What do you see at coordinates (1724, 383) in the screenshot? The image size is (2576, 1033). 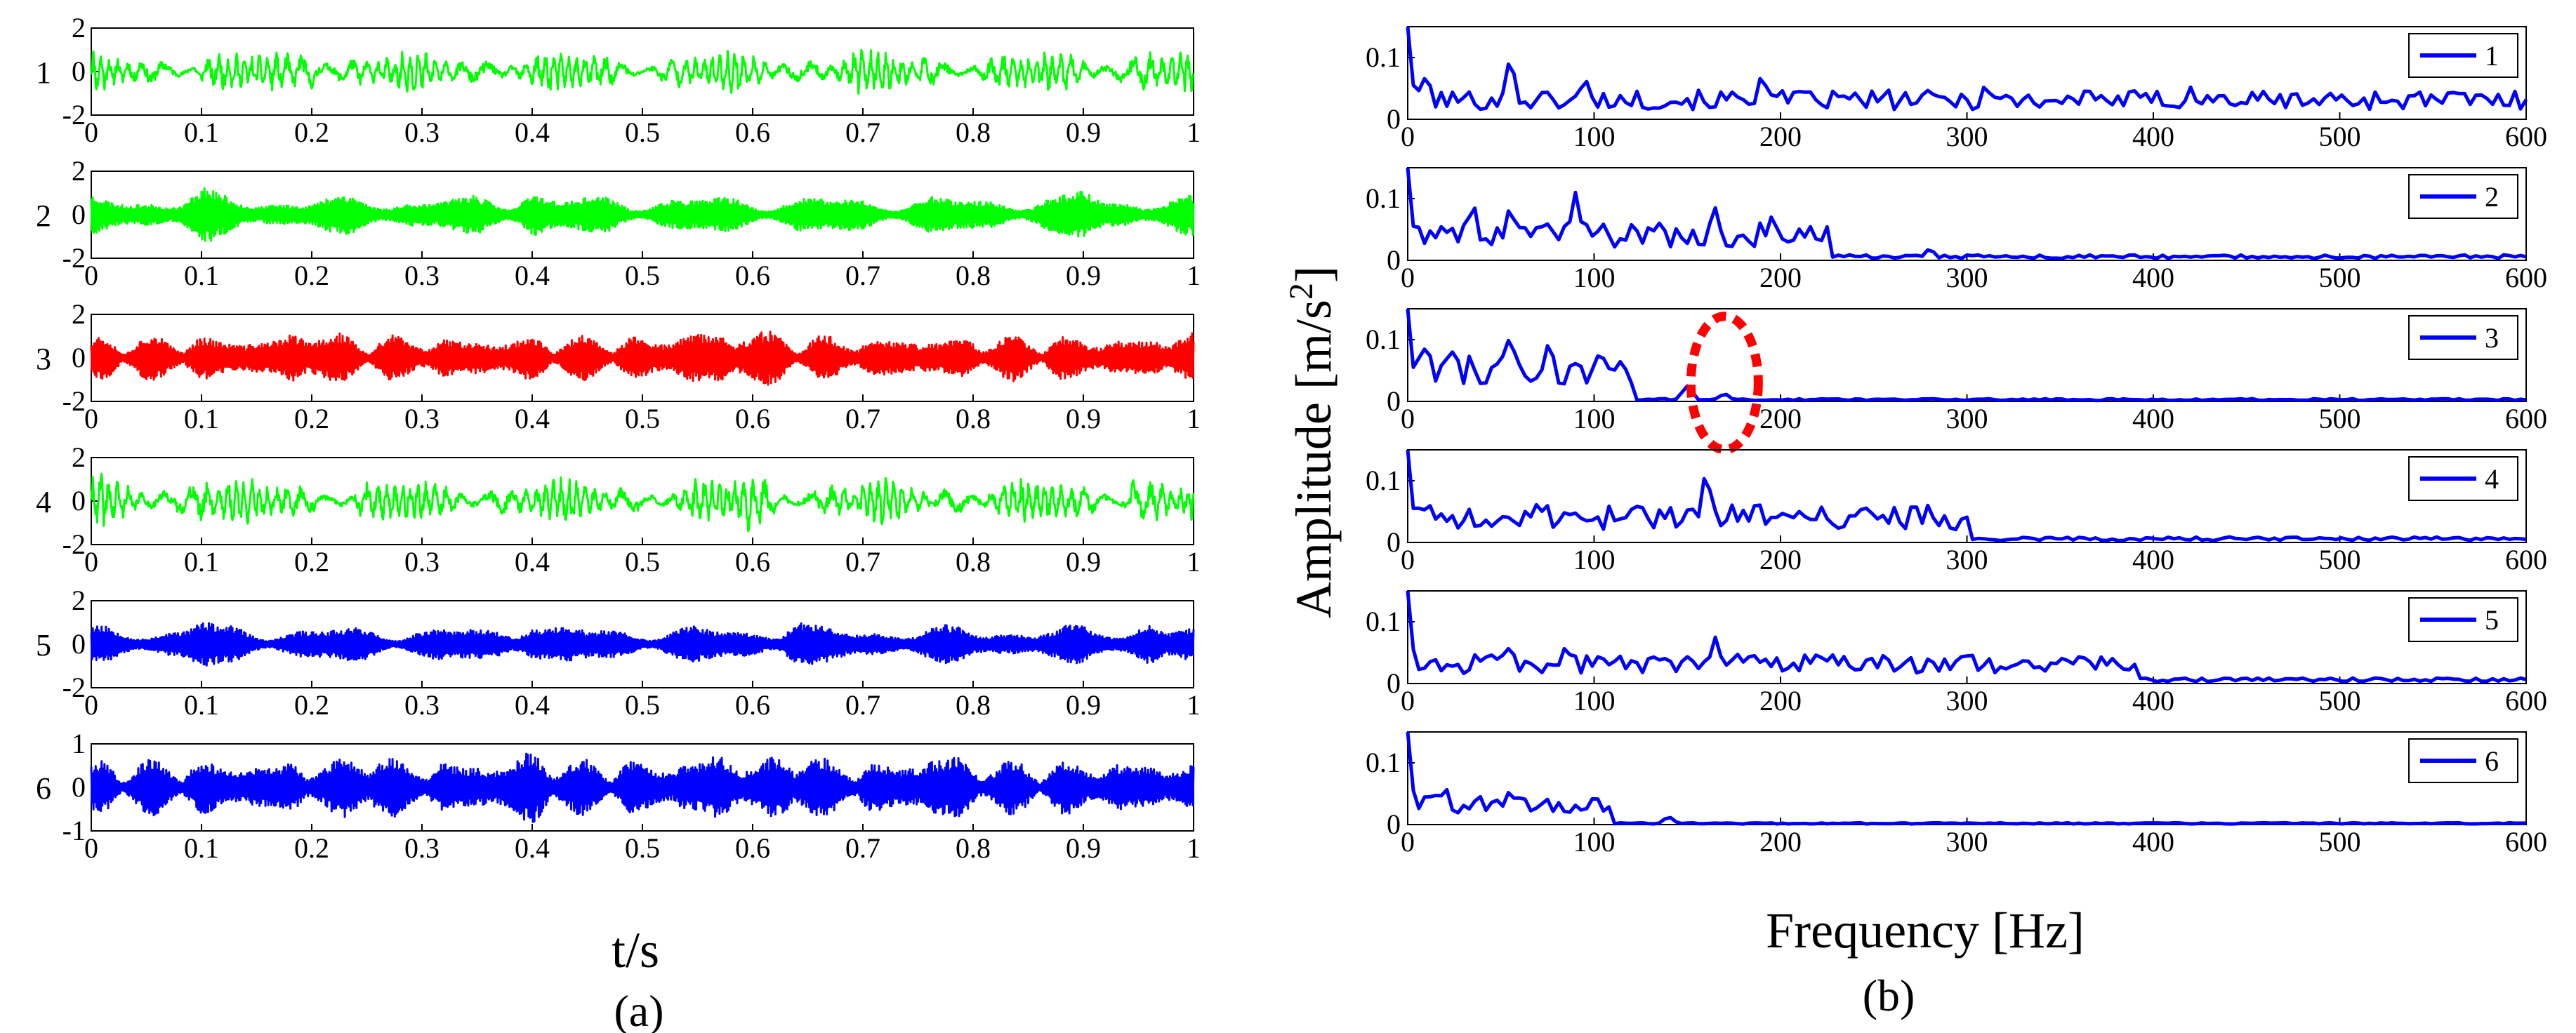 I see `highlight-ellipse` at bounding box center [1724, 383].